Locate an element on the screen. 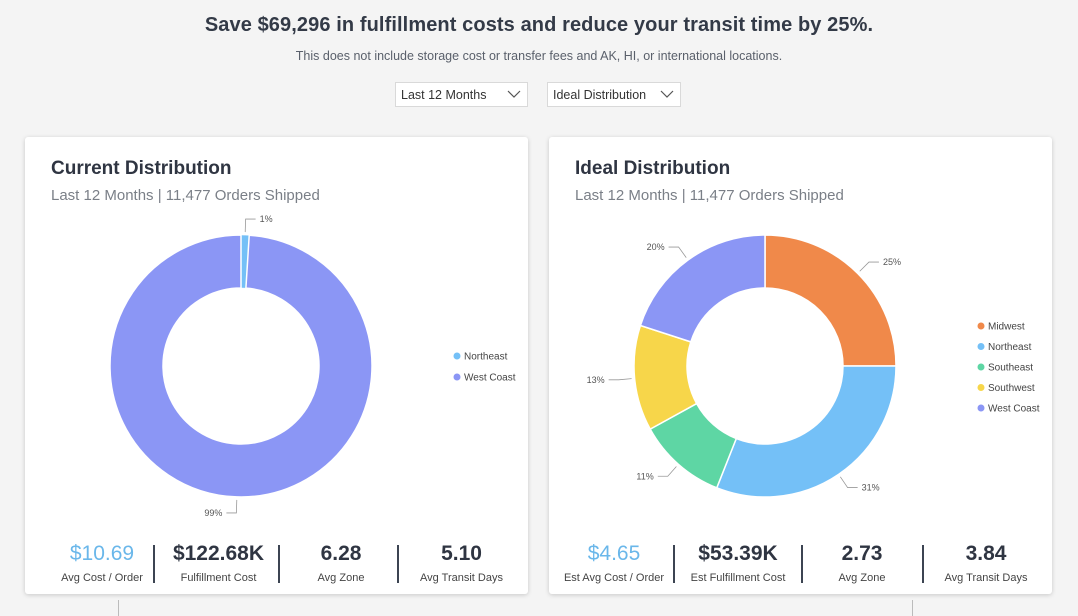 This screenshot has height=616, width=1078. legend-item-southeast: Southeast is located at coordinates (1010, 368).